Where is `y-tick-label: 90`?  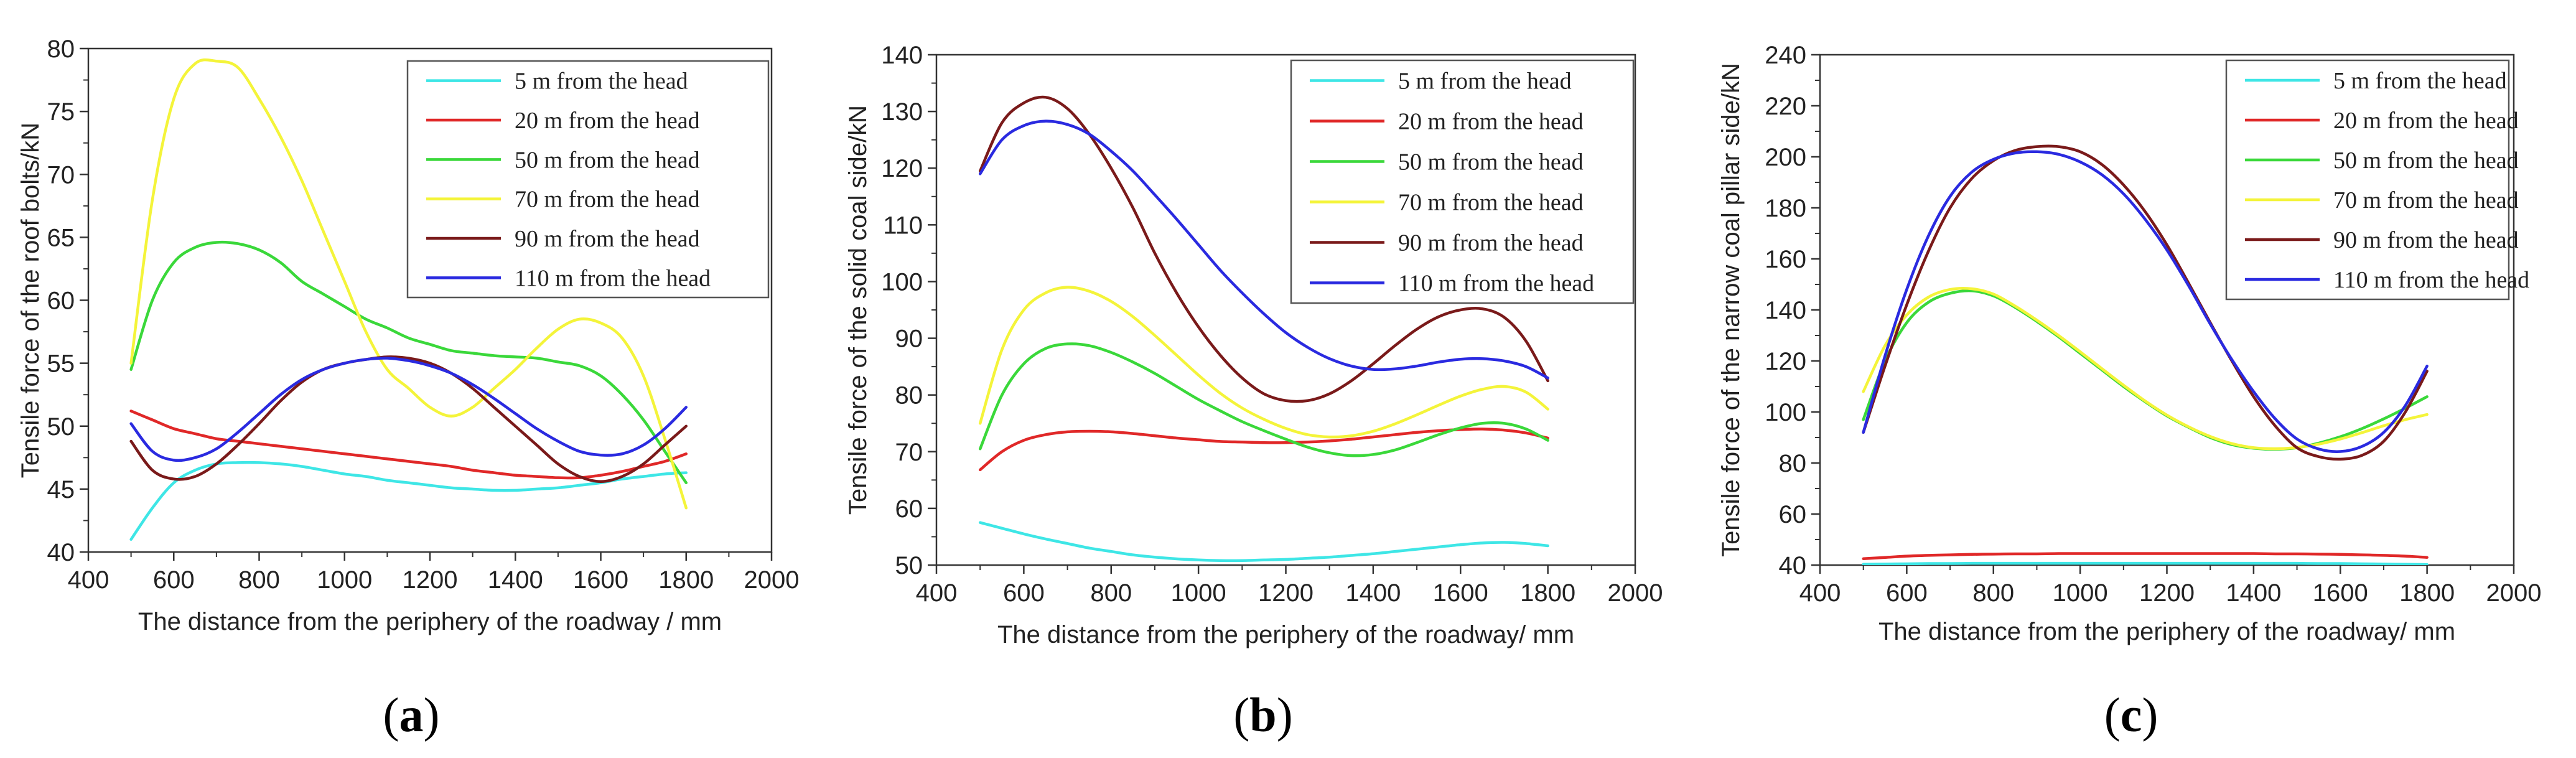 y-tick-label: 90 is located at coordinates (909, 339).